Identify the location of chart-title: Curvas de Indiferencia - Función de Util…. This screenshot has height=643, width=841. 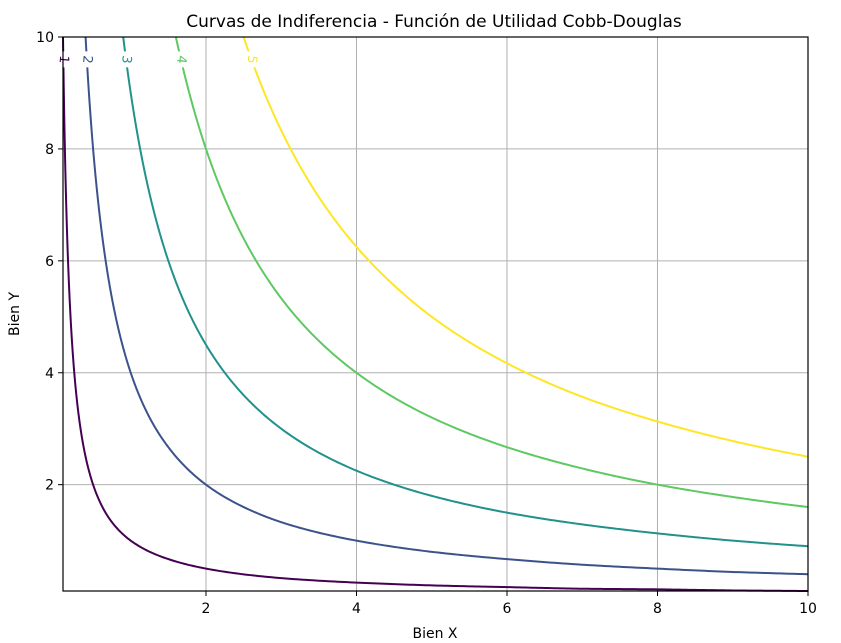
(434, 22).